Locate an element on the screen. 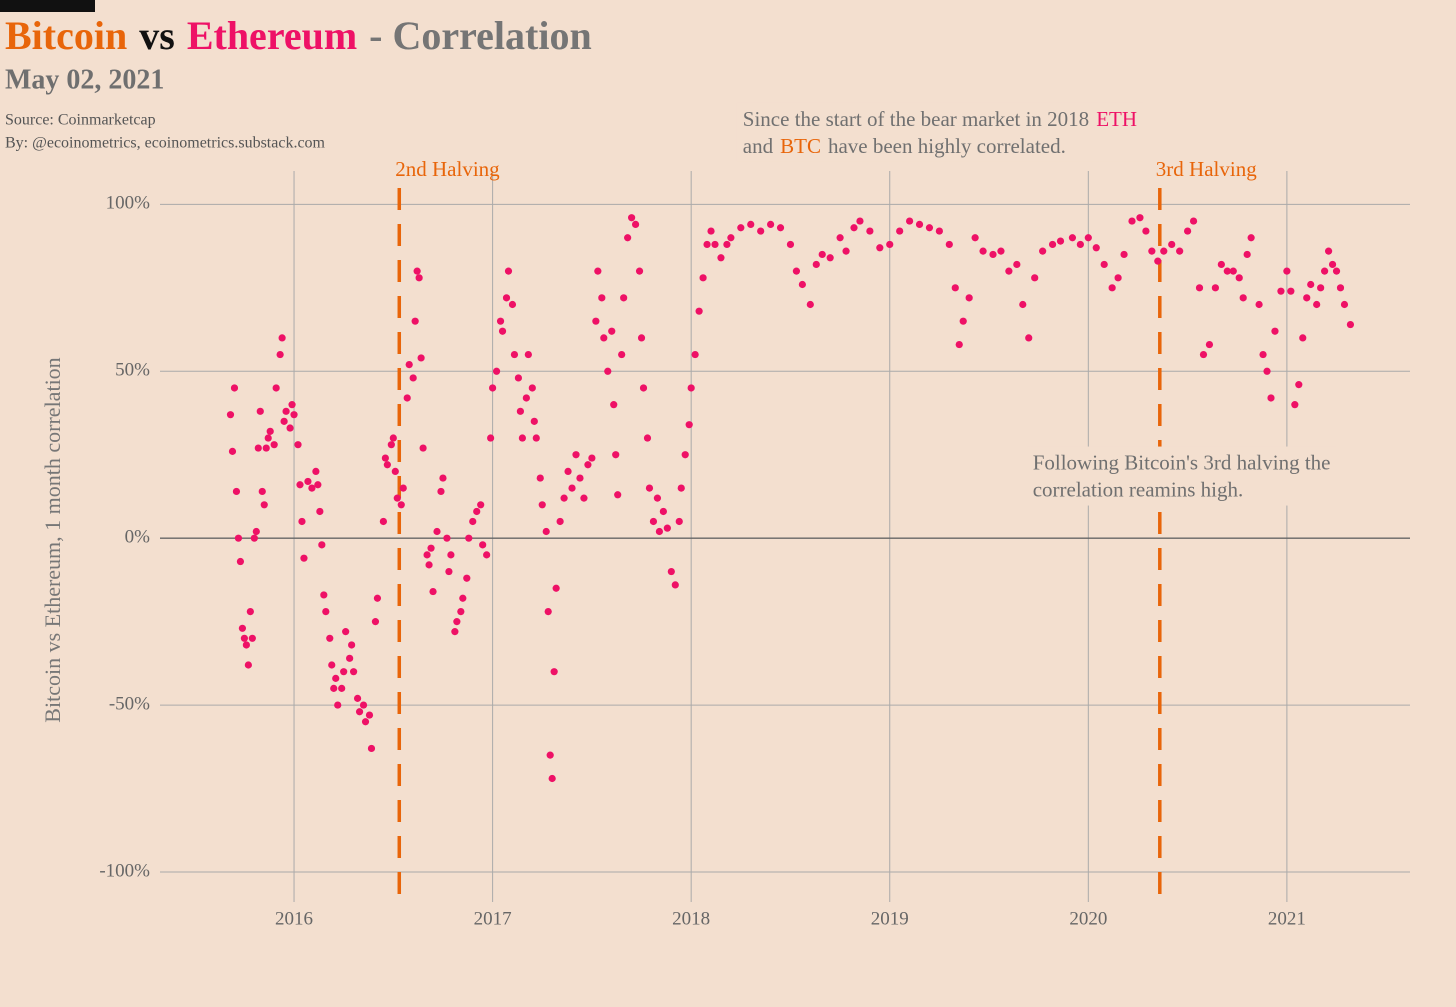  y-tick-label: 100% is located at coordinates (128, 203).